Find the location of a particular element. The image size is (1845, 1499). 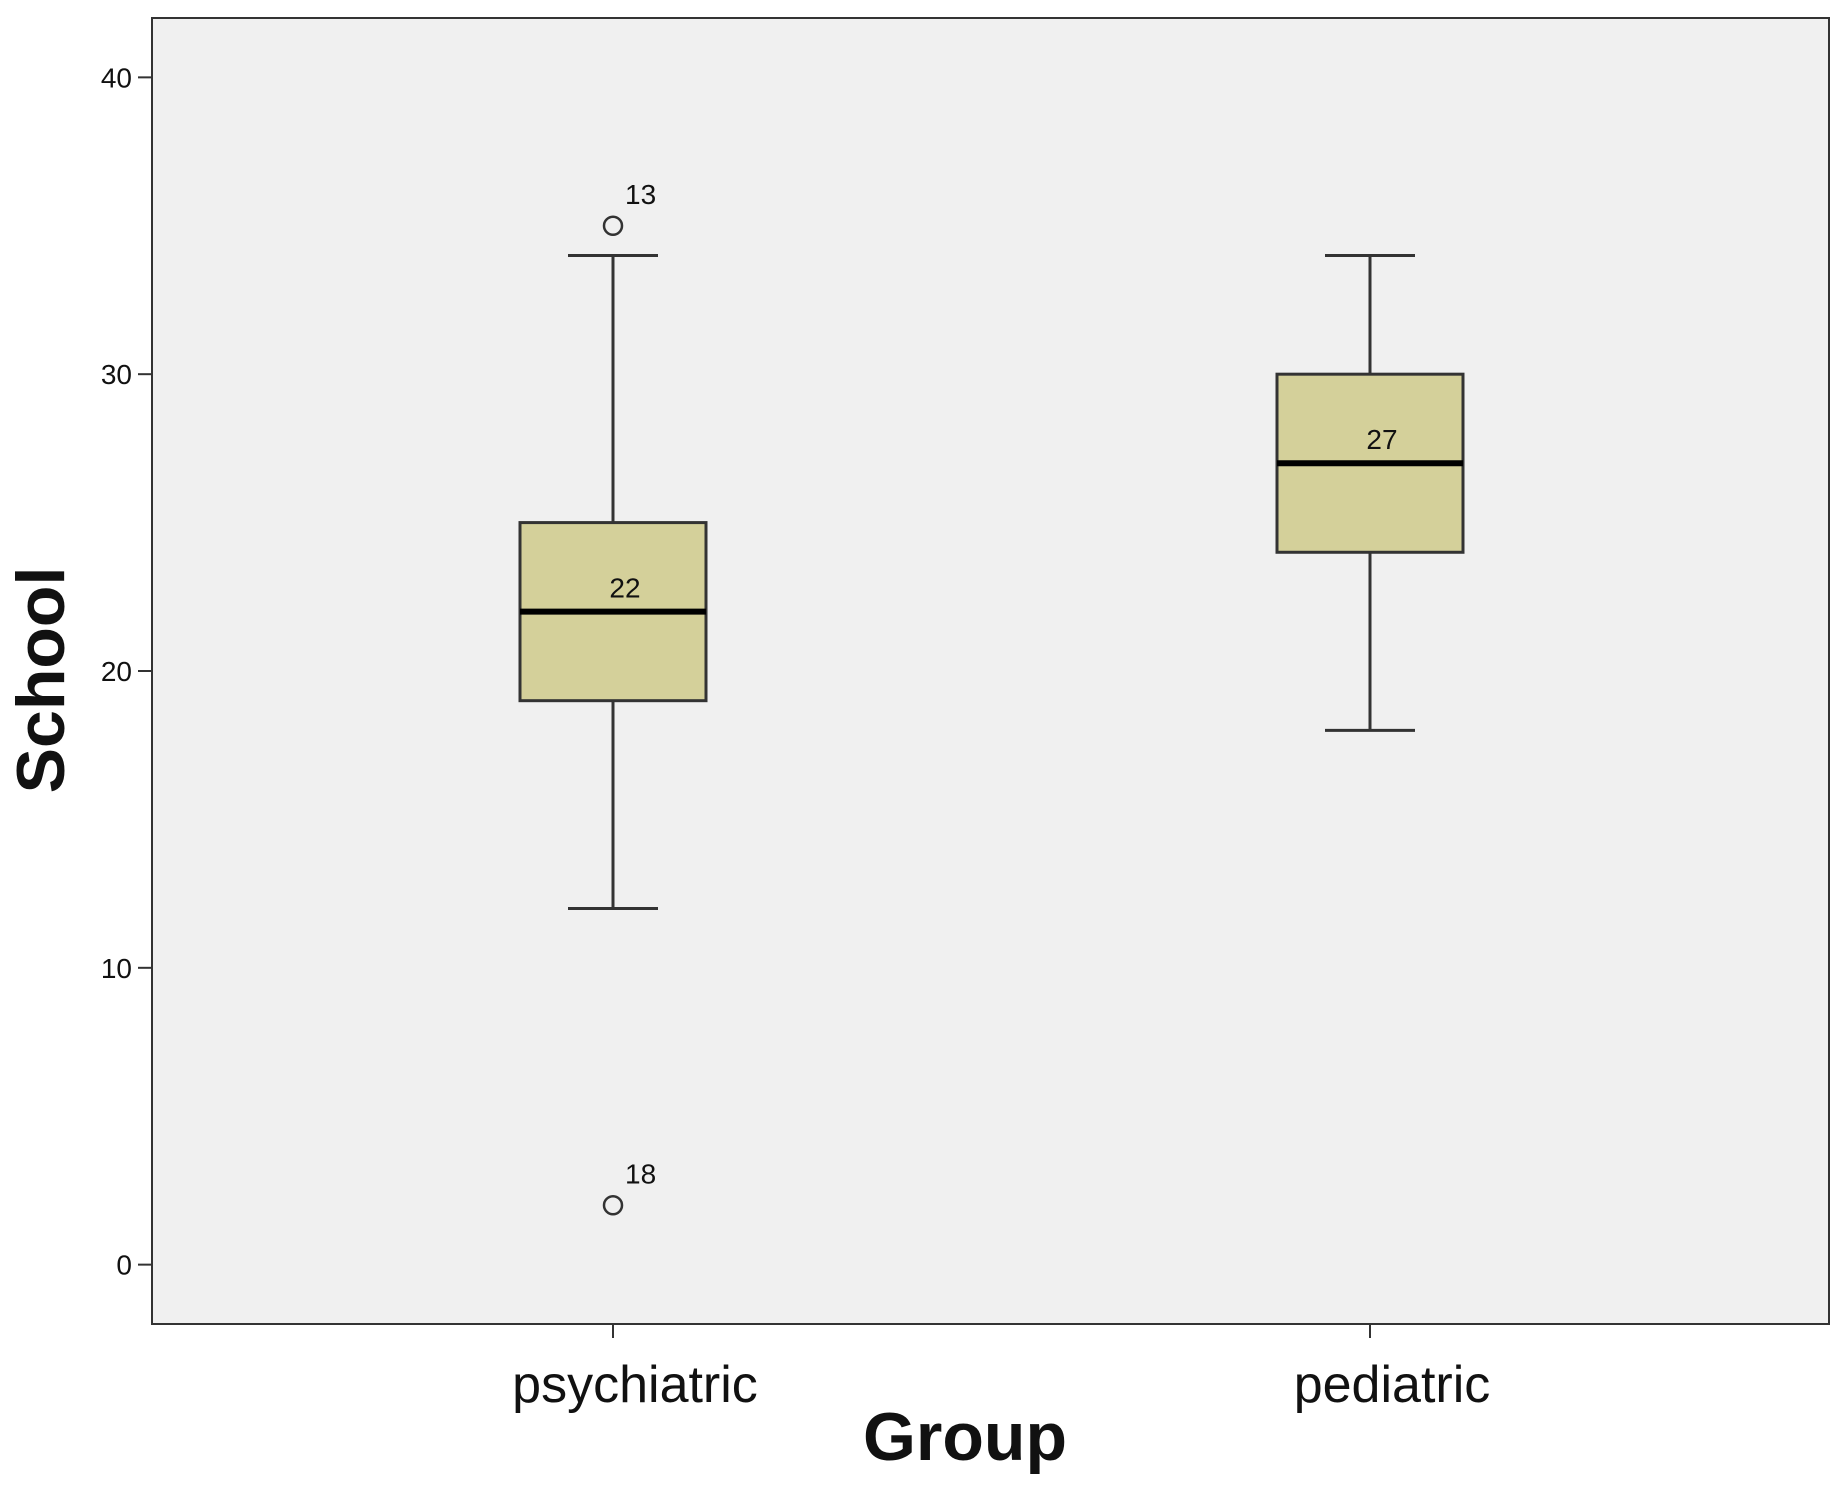

y-tick-label: 0 is located at coordinates (124, 1265).